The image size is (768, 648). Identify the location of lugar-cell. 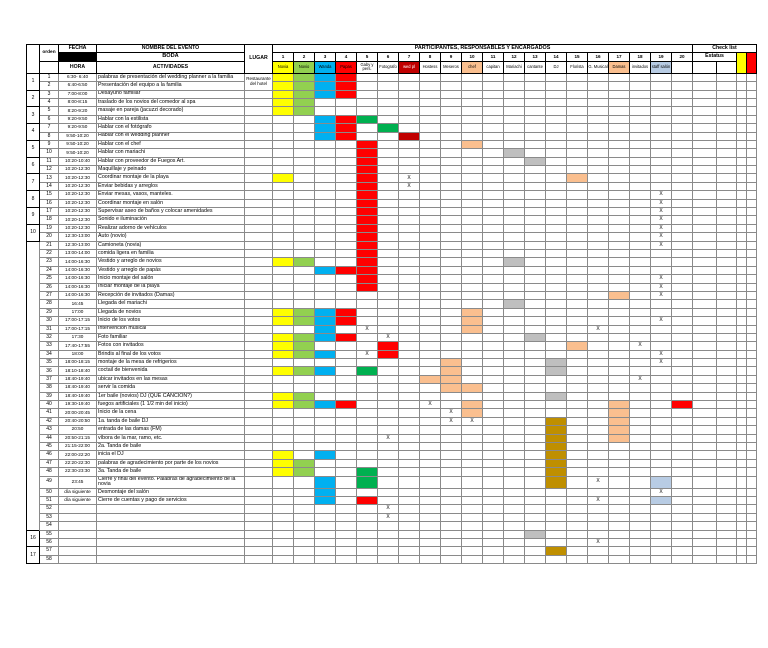
(258, 178).